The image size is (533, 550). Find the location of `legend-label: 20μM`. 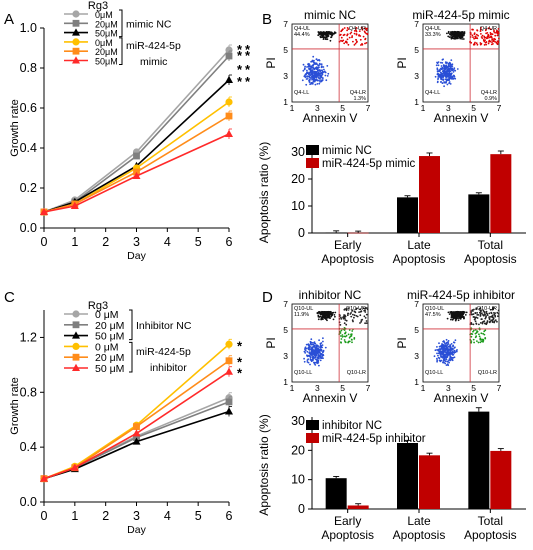

legend-label: 20μM is located at coordinates (106, 52).